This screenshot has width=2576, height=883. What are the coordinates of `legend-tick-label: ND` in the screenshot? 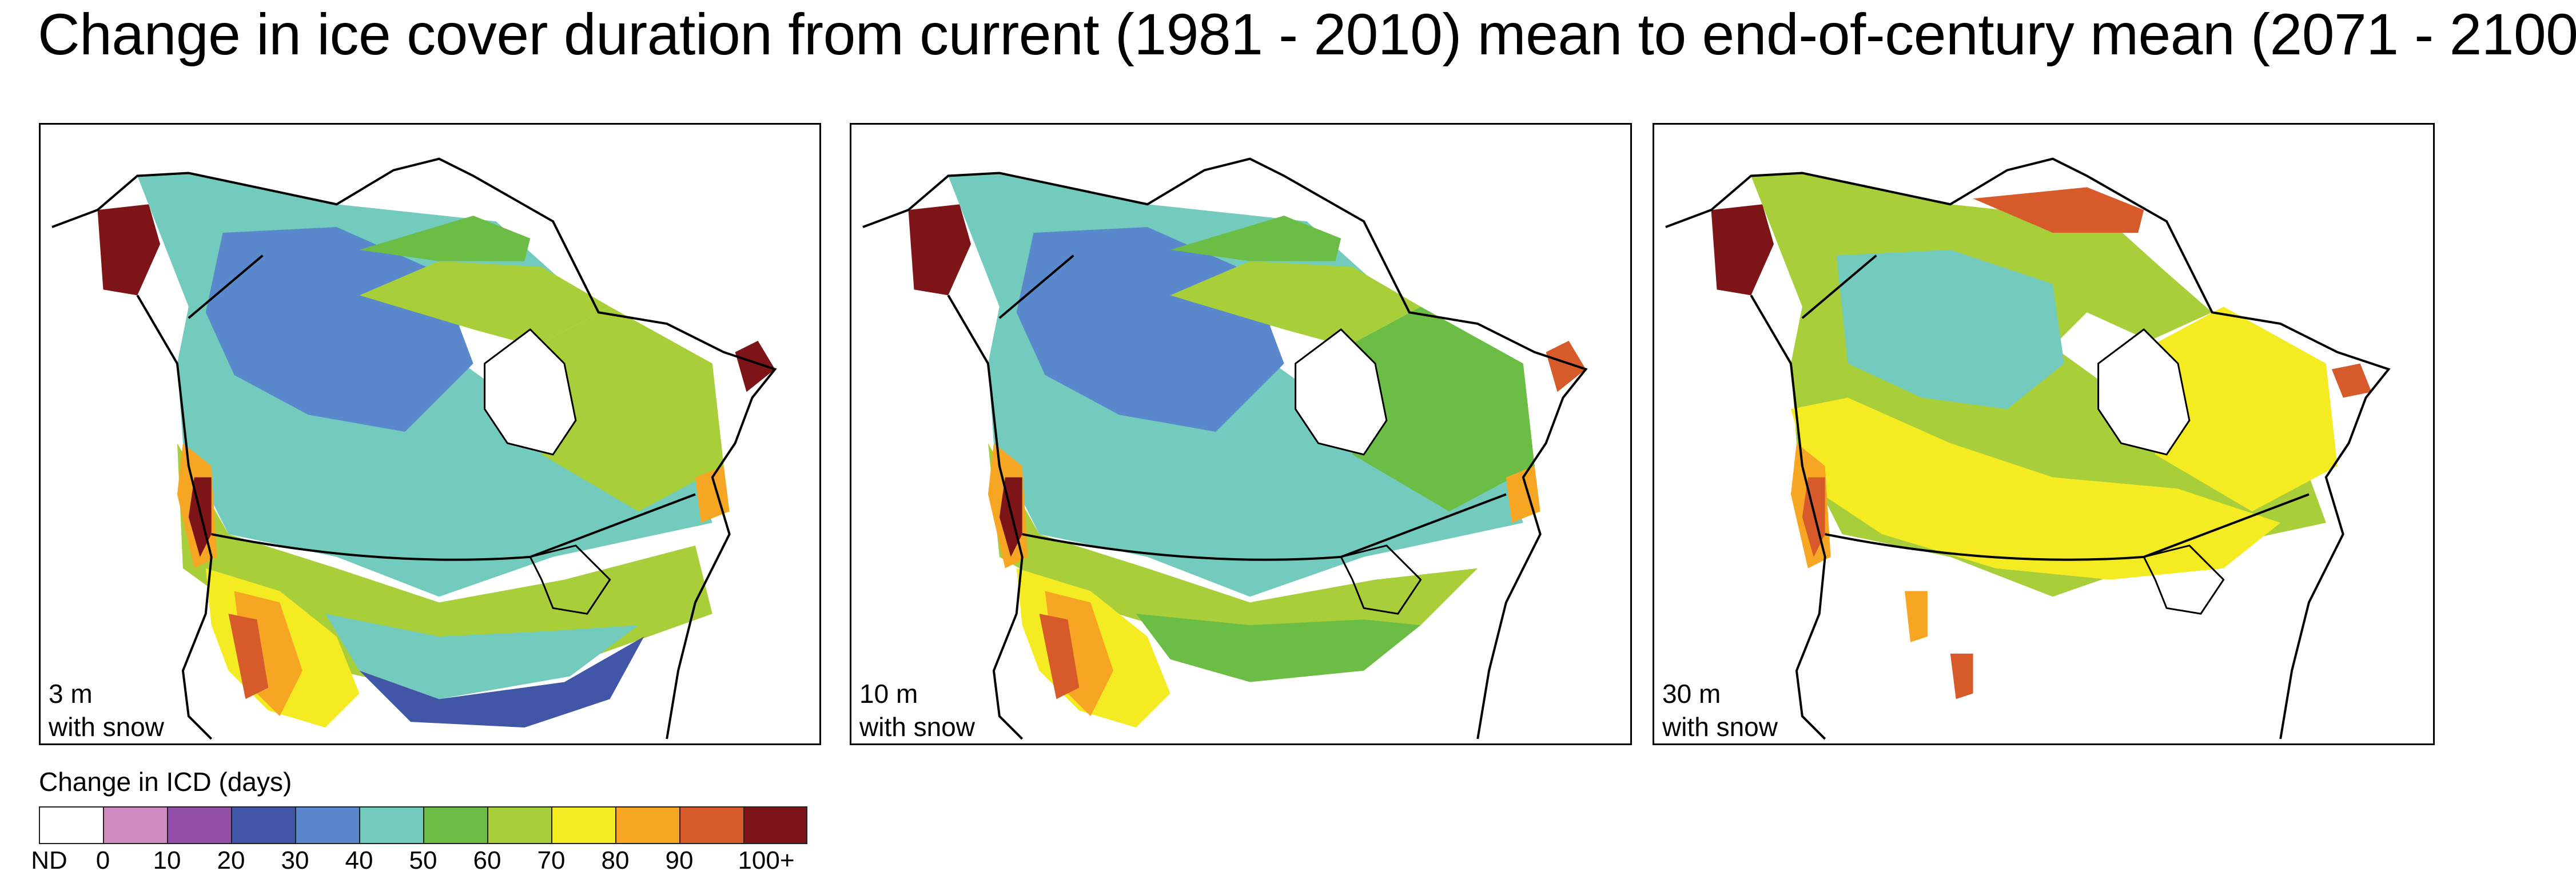 It's located at (49, 860).